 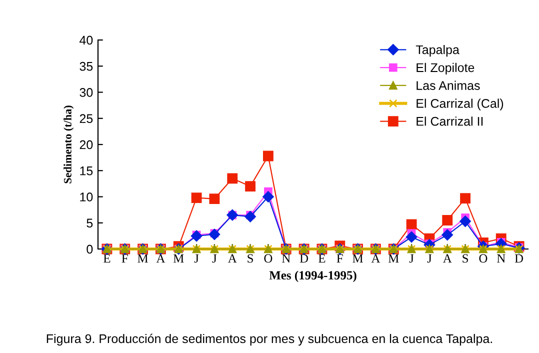 What do you see at coordinates (86, 119) in the screenshot?
I see `y-tick-label: 25` at bounding box center [86, 119].